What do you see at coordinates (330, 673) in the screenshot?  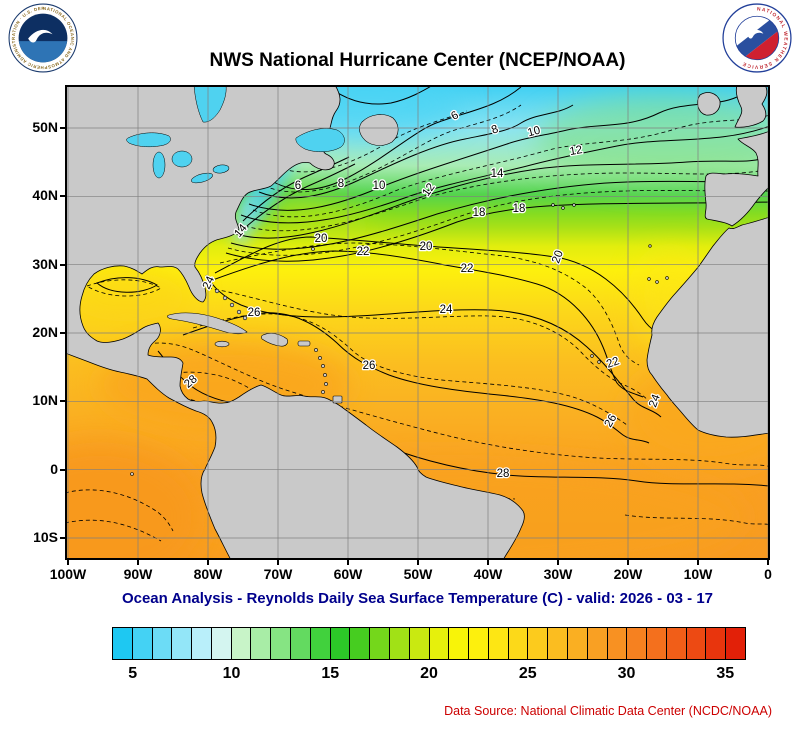 I see `colorbar-tick-label: 15` at bounding box center [330, 673].